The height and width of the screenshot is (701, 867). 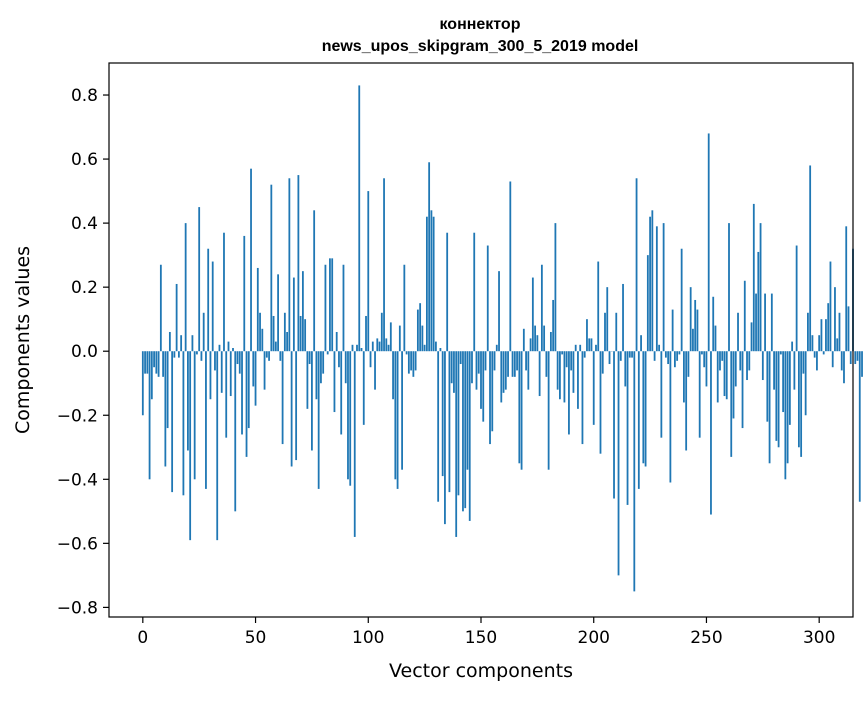 I want to click on chart-title-line-2: news_upos_skipgram_300_5_2019 model, so click(x=480, y=46).